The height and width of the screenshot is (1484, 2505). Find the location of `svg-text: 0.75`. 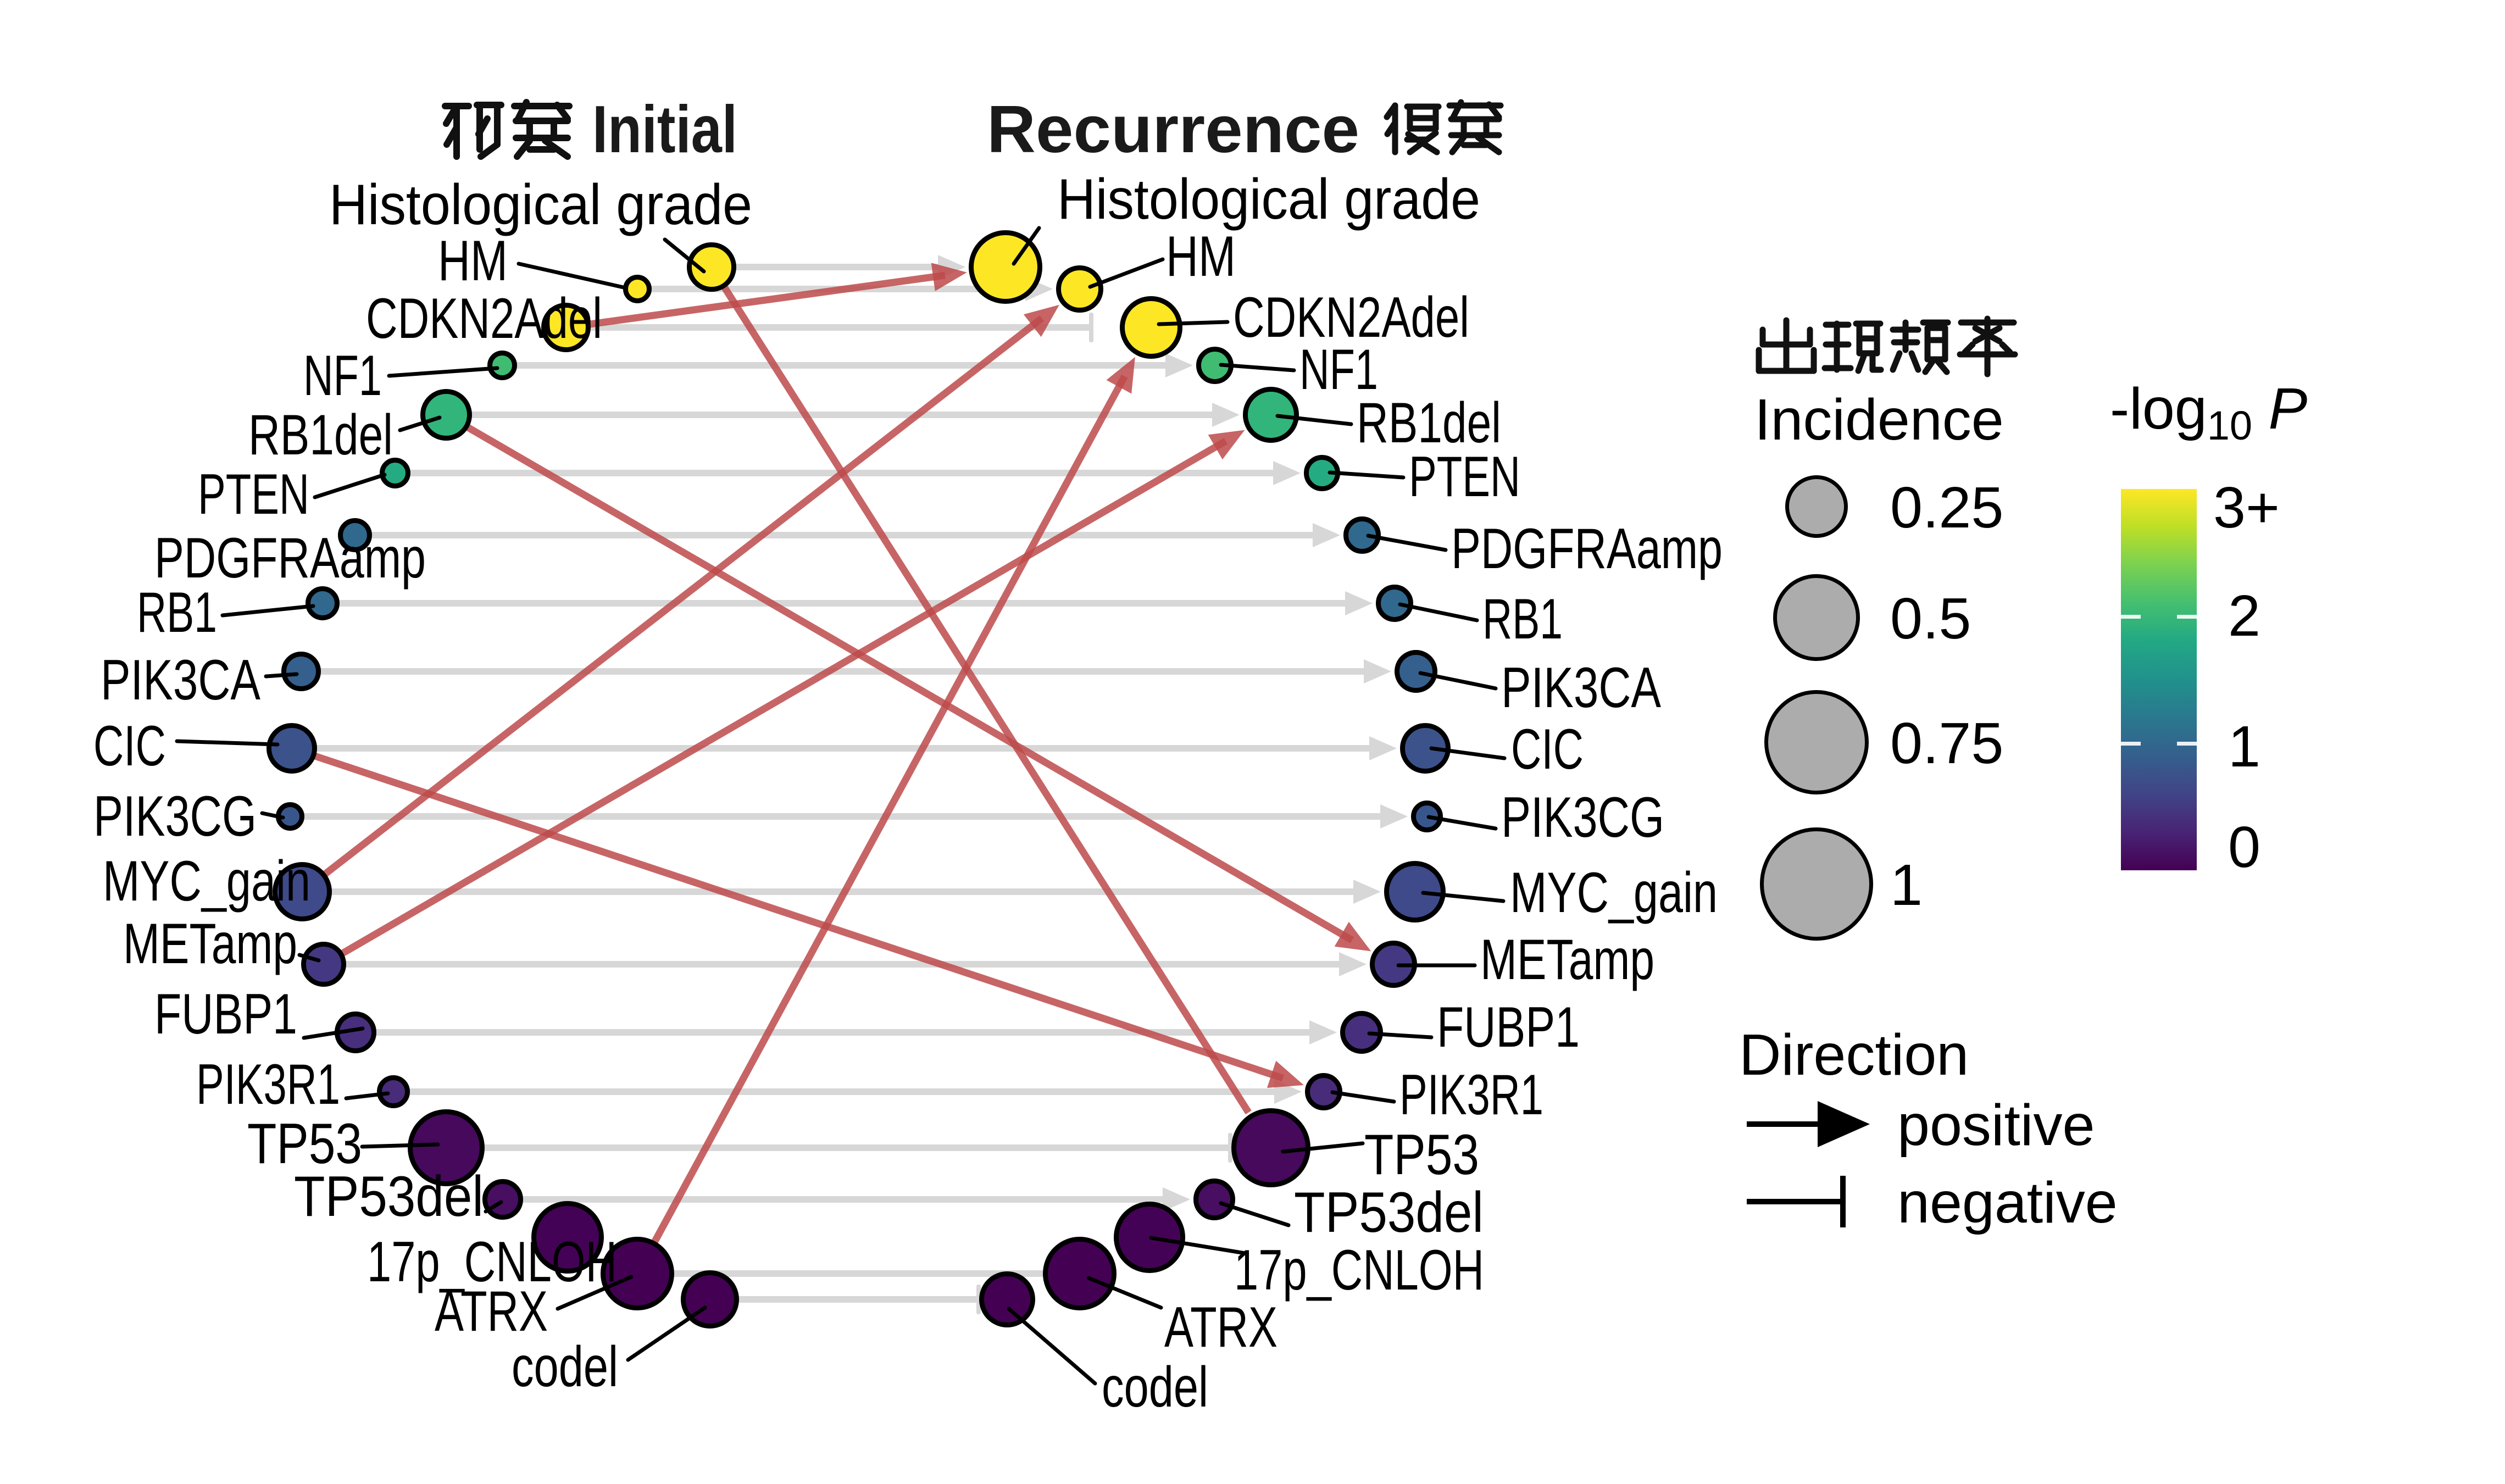

svg-text: 0.75 is located at coordinates (1946, 743).